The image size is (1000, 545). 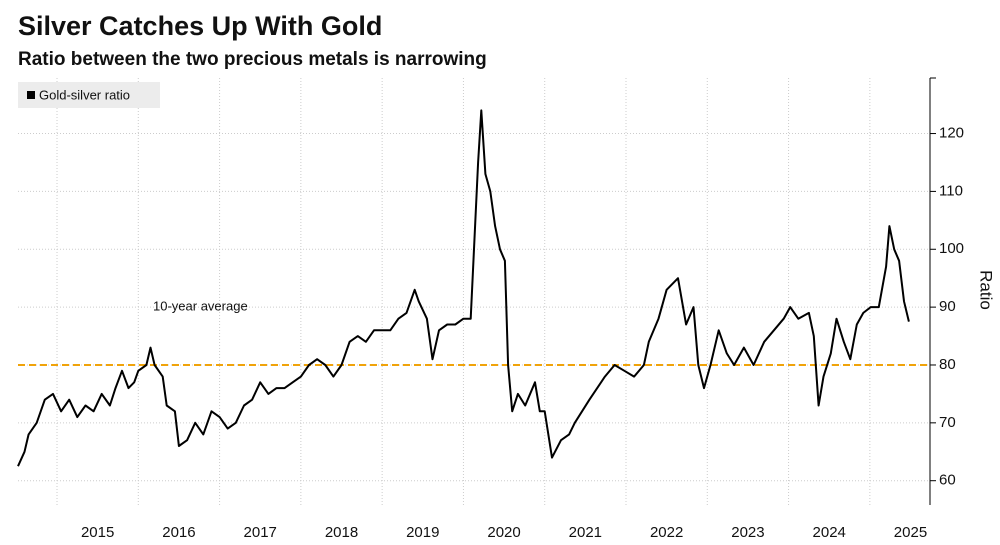 I want to click on y-tick-label: 100, so click(x=951, y=248).